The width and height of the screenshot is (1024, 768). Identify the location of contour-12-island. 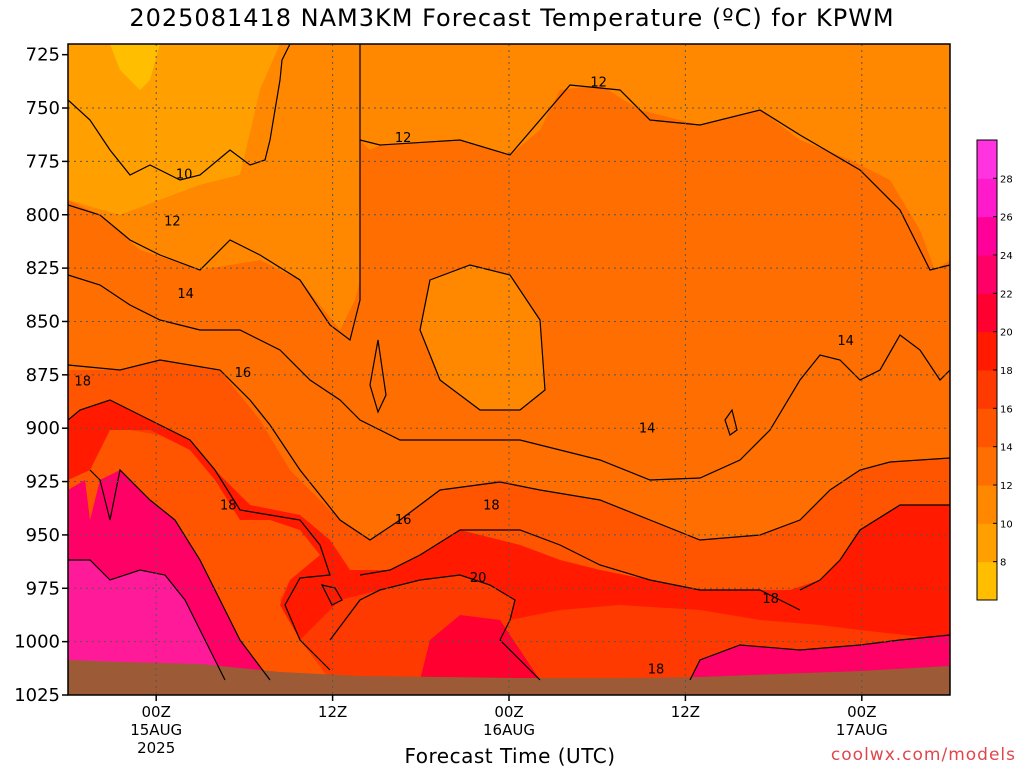
(482, 337).